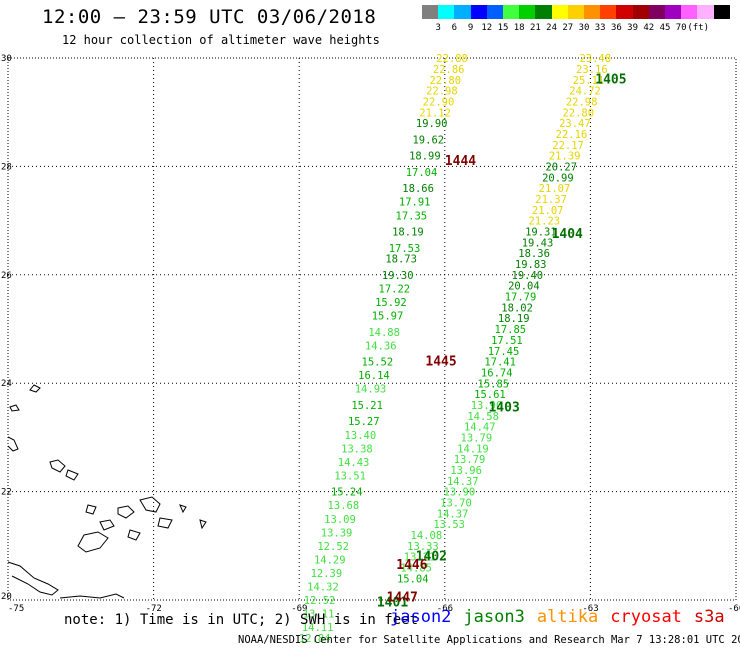 Image resolution: width=740 pixels, height=650 pixels. I want to click on colorbar-label: 70, so click(681, 28).